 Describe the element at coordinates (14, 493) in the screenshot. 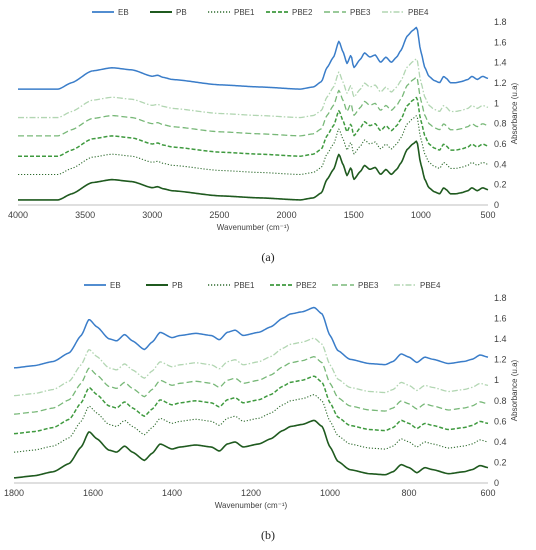

I see `chart-b-x-tick-label: 1800` at that location.